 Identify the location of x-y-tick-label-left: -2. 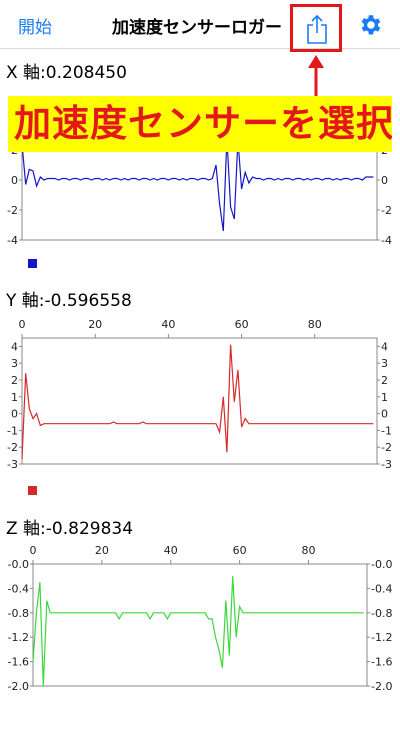
(12, 210).